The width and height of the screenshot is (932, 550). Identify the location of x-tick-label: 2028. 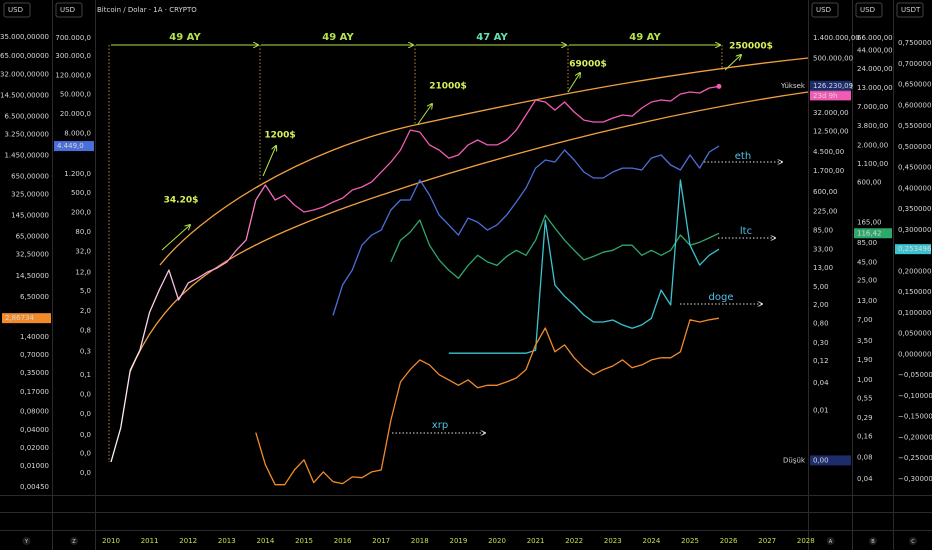
(806, 541).